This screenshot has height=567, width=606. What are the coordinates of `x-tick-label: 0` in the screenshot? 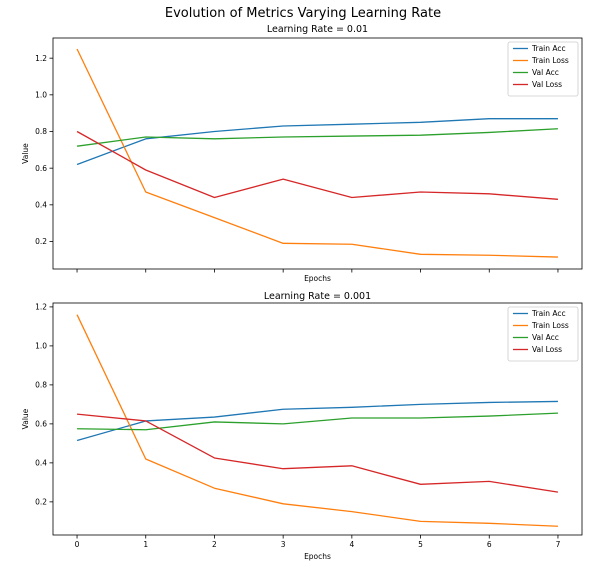 It's located at (77, 544).